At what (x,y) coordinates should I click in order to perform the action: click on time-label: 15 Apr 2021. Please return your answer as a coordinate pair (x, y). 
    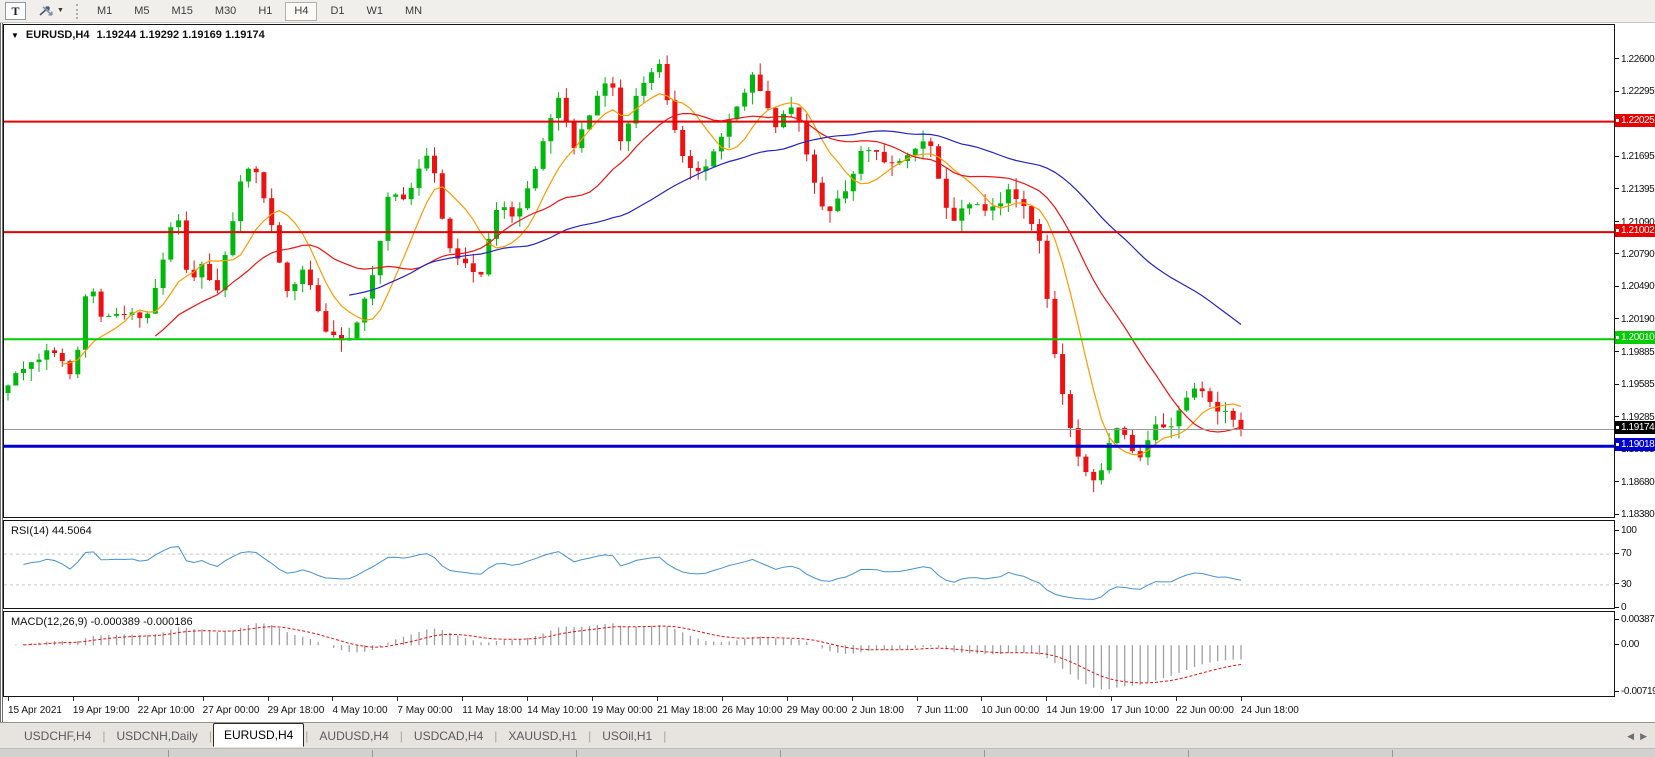
    Looking at the image, I should click on (35, 710).